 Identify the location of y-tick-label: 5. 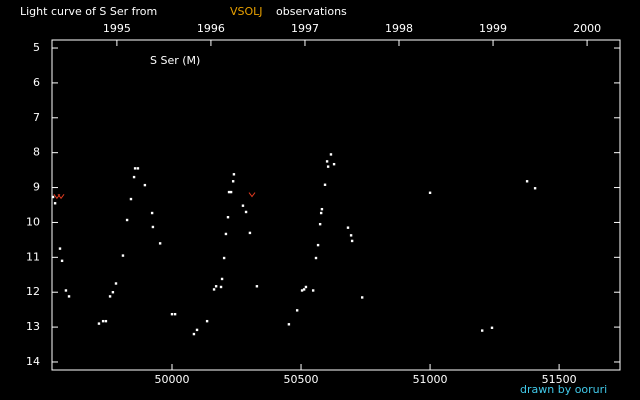
(36, 47).